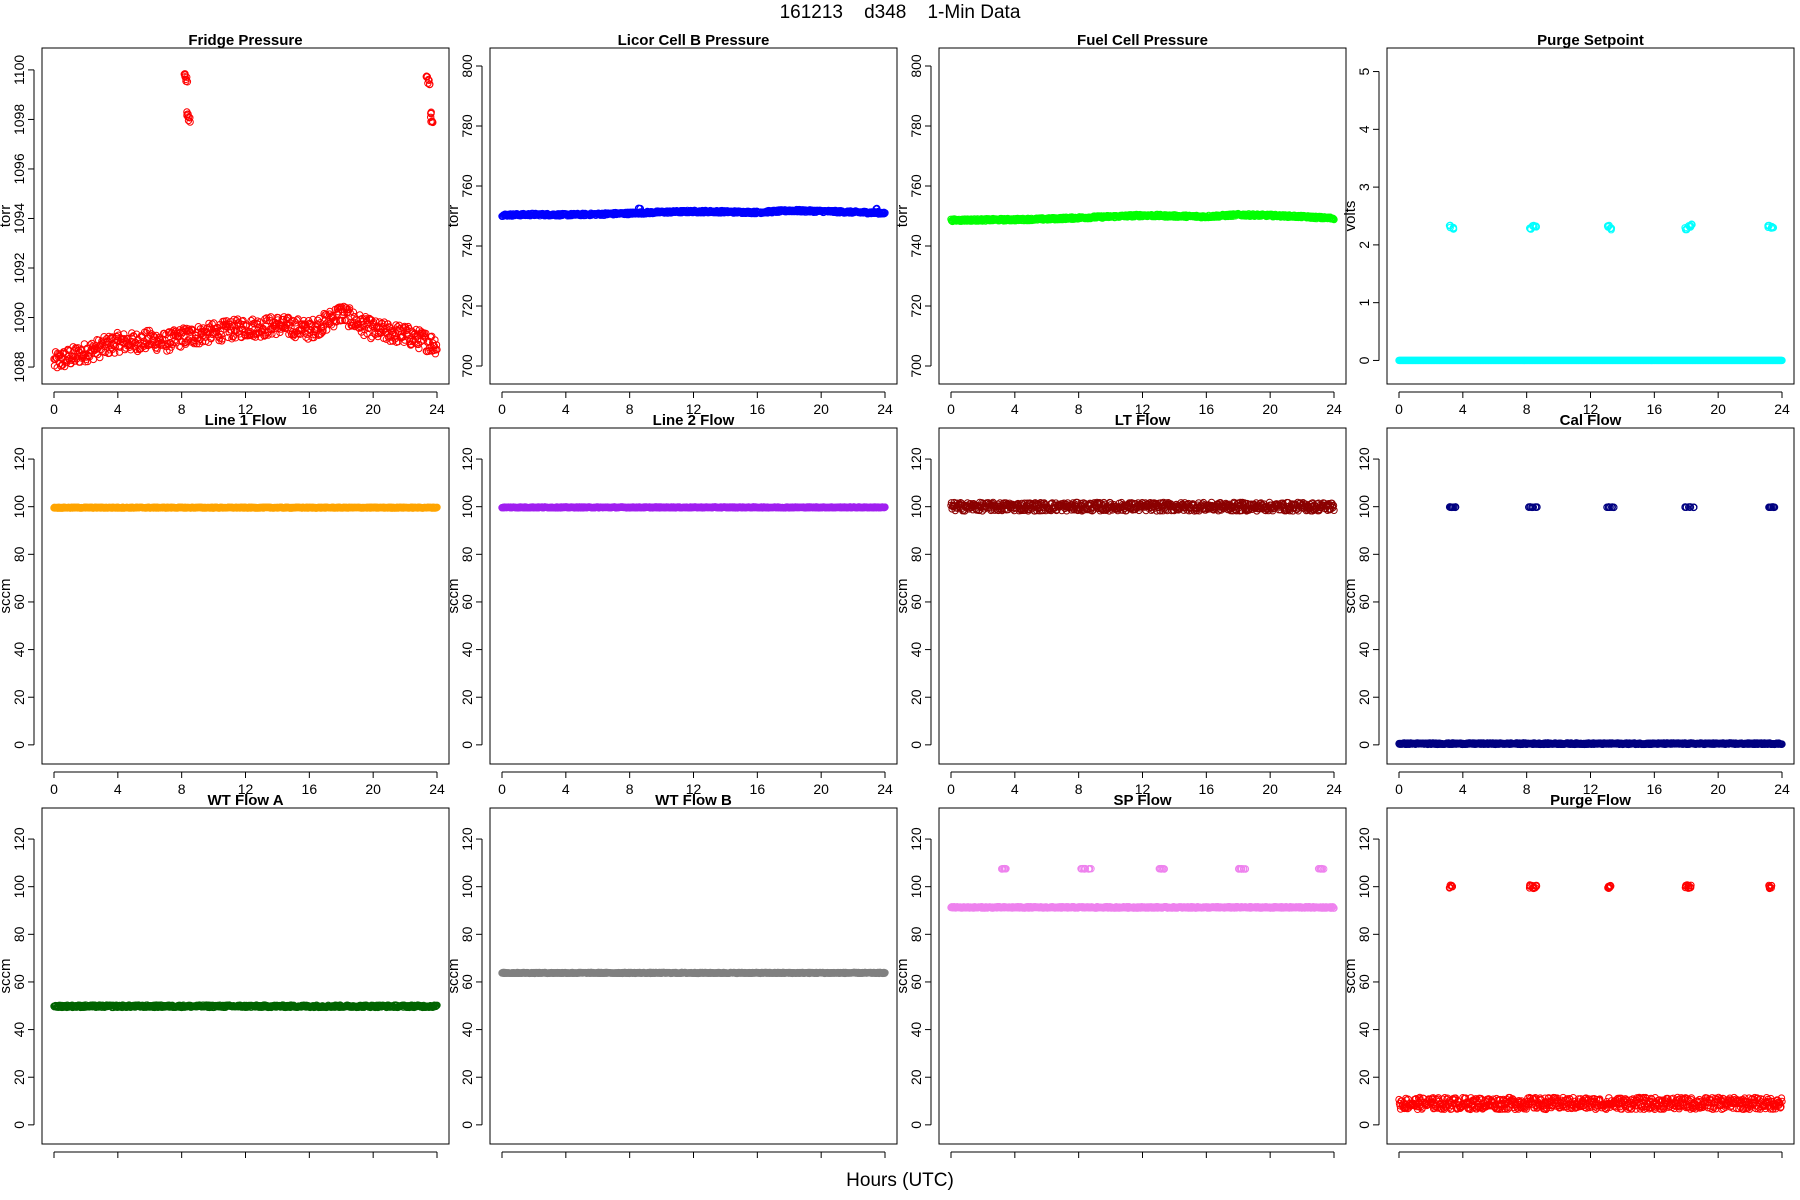  I want to click on y-tick-label: 5, so click(1364, 71).